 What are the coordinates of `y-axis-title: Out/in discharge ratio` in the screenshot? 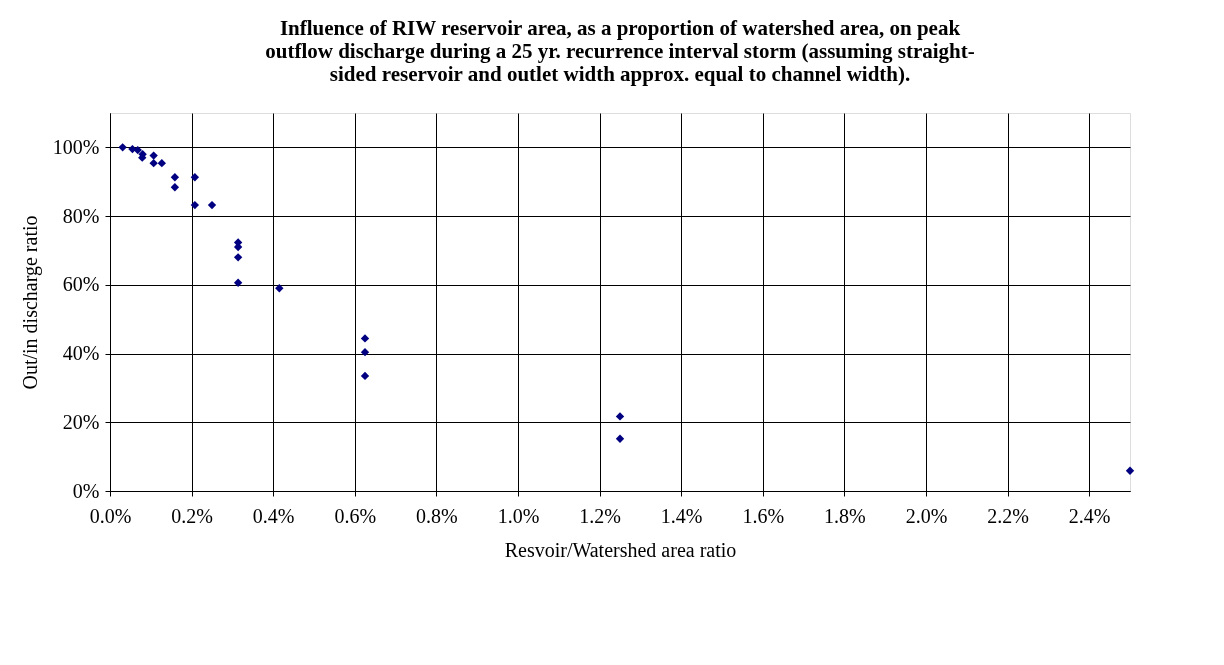 It's located at (30, 302).